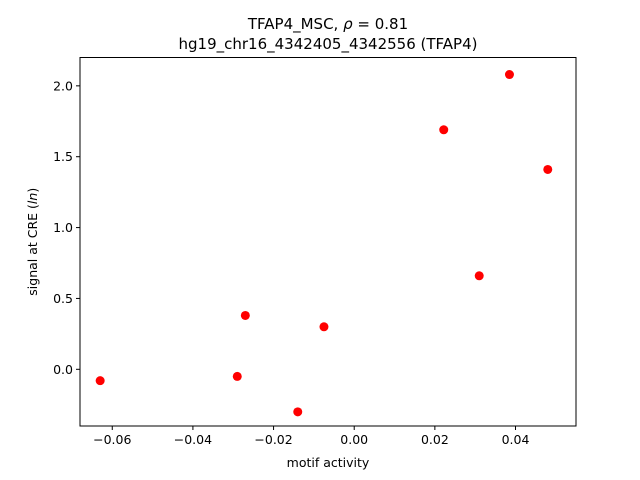  I want to click on x-axis: −0.06 −0.04 −0.02 0.00 0.02 0.04, so click(311, 436).